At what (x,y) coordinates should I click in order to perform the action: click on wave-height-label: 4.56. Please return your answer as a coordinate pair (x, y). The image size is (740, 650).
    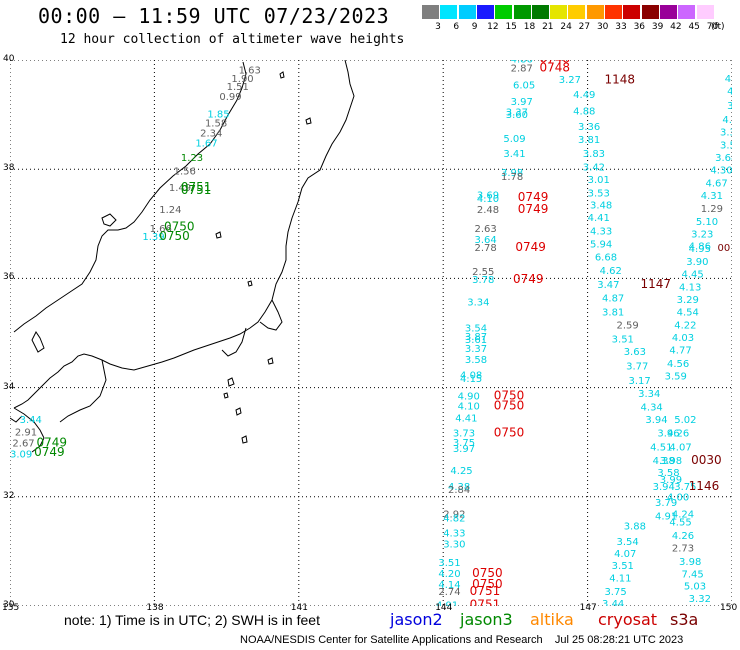
    Looking at the image, I should click on (678, 364).